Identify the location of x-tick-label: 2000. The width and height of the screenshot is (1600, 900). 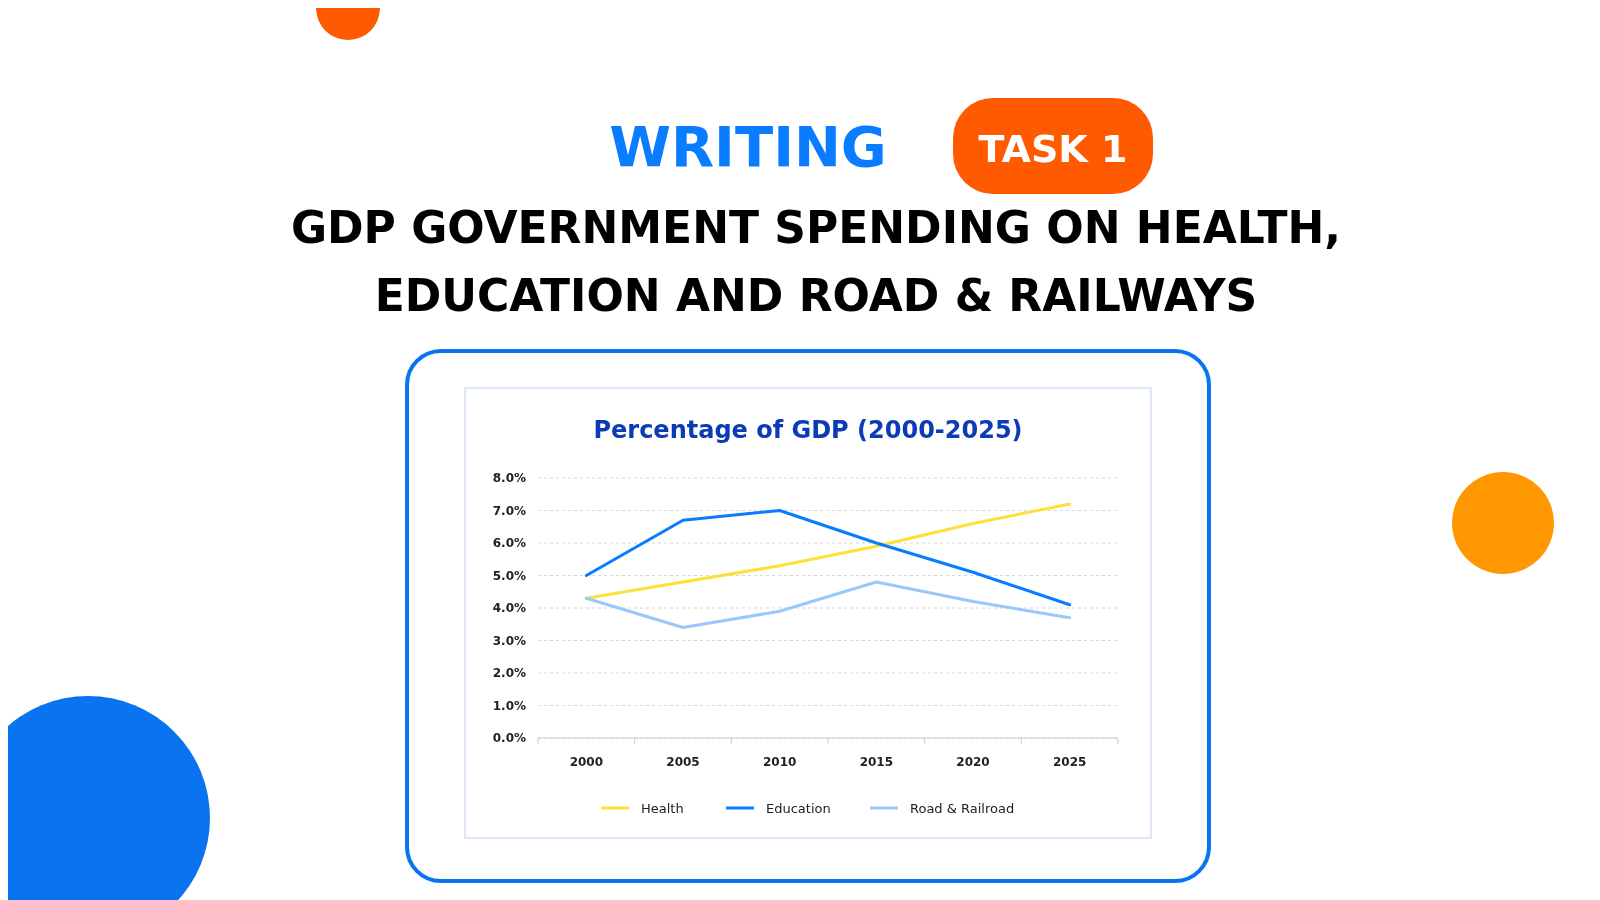
(586, 762).